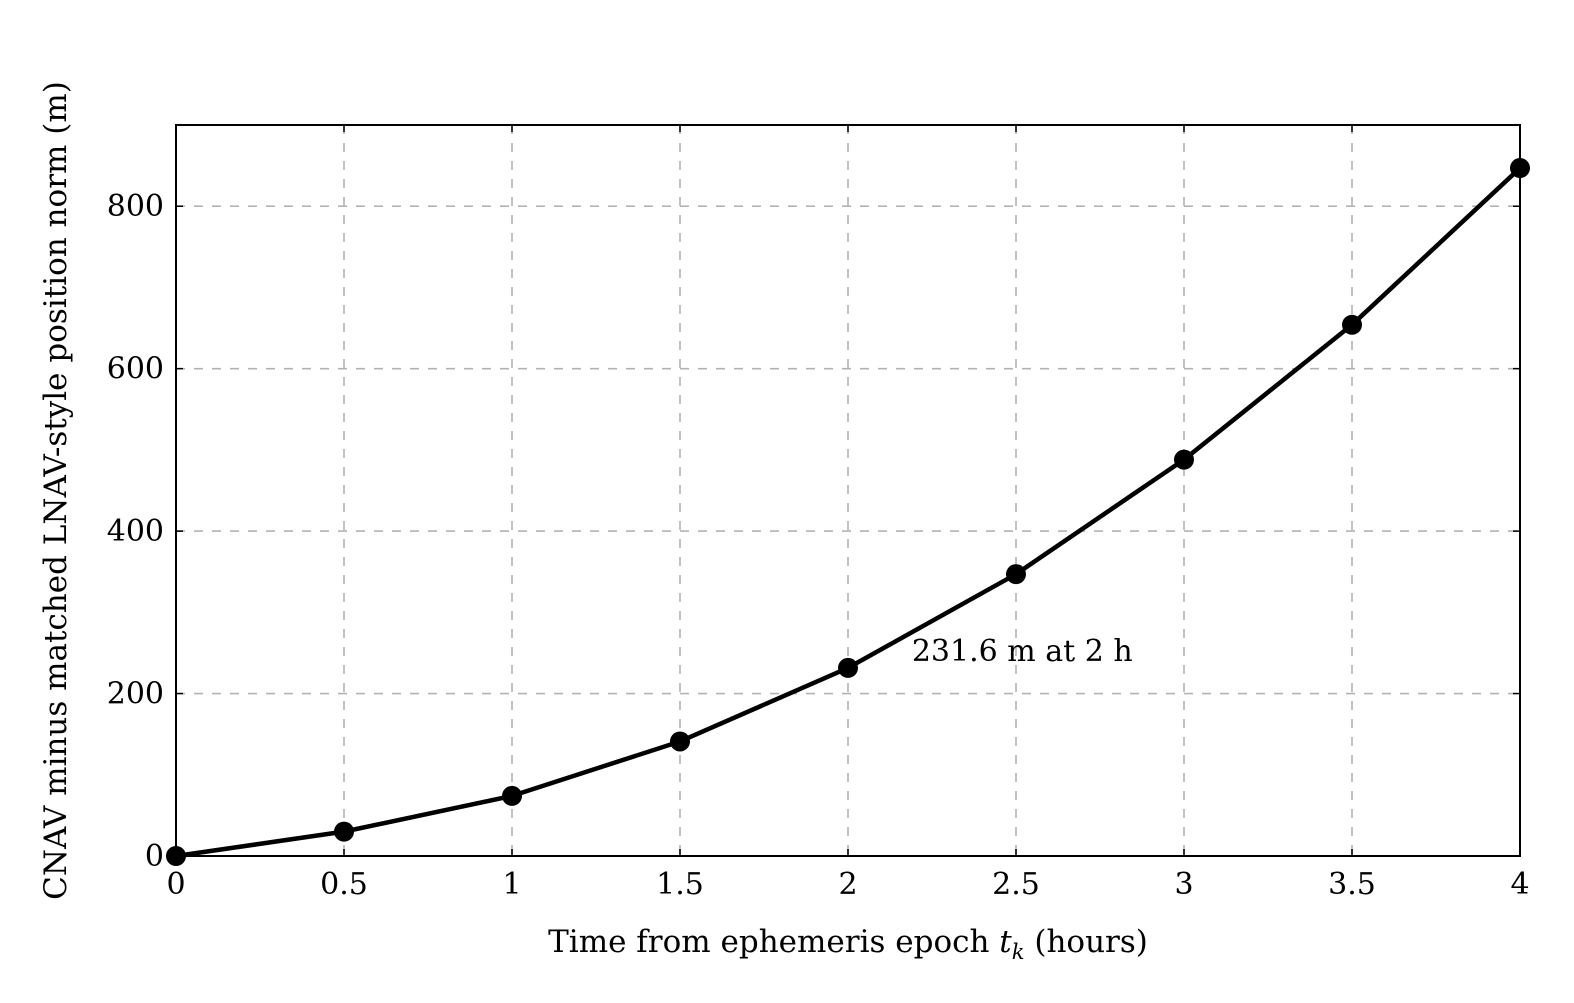  I want to click on x-tick-label: 4, so click(1519, 884).